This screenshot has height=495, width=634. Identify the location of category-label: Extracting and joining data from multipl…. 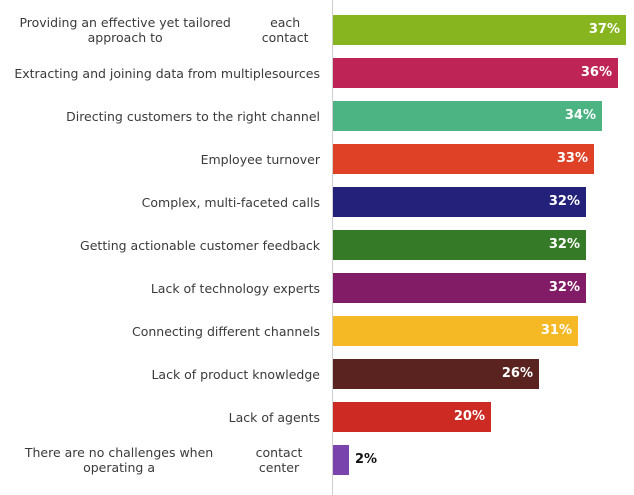
(167, 73).